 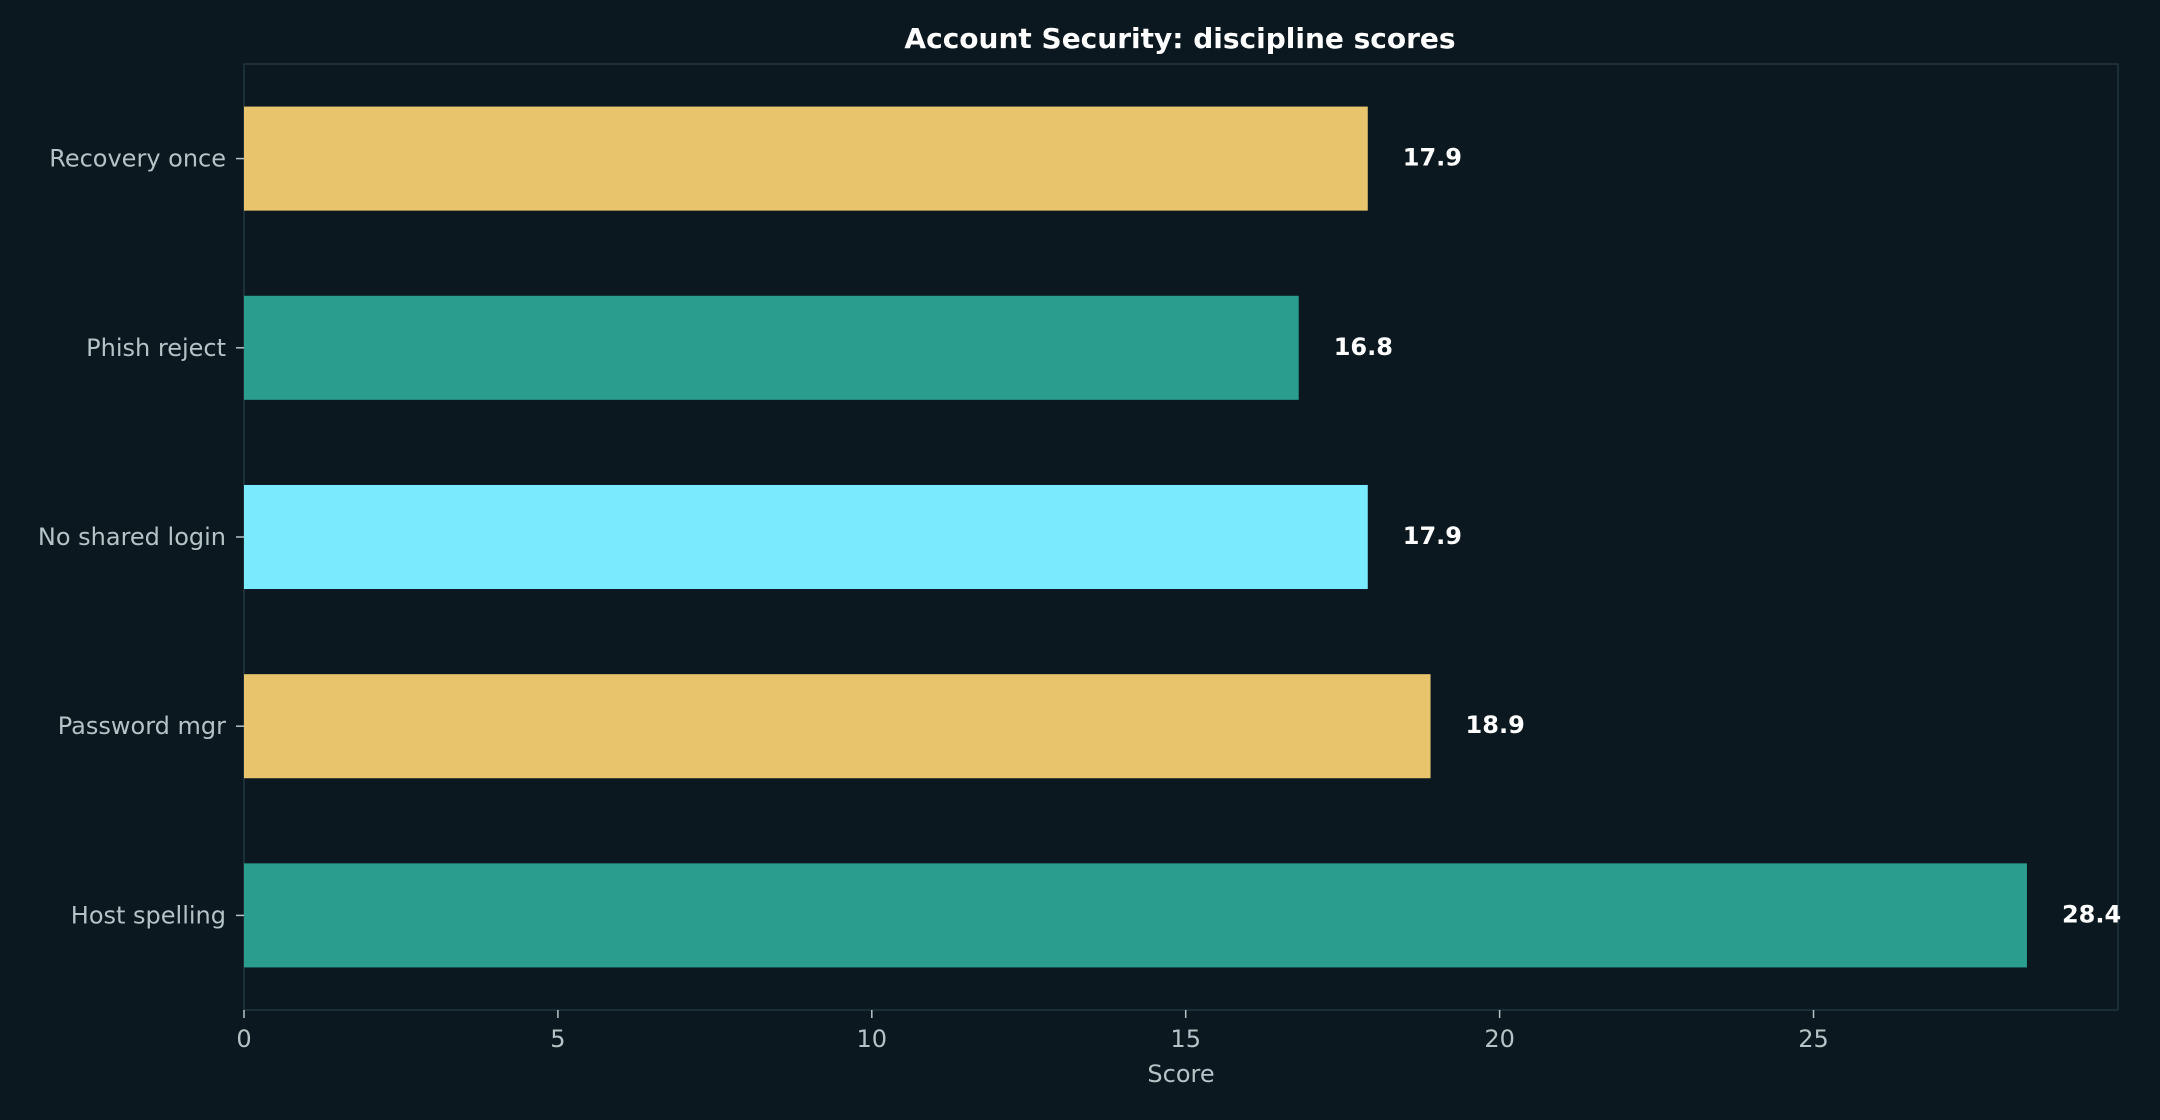 I want to click on y-tick-label: Password mgr, so click(x=142, y=726).